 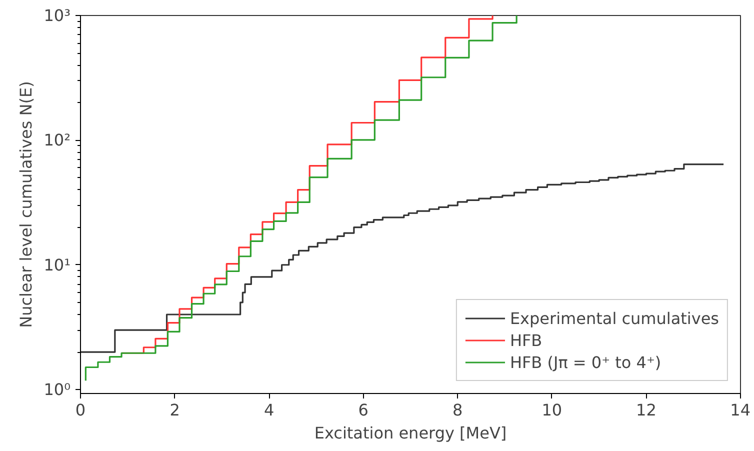 What do you see at coordinates (57, 140) in the screenshot?
I see `y-tick-label: 10²` at bounding box center [57, 140].